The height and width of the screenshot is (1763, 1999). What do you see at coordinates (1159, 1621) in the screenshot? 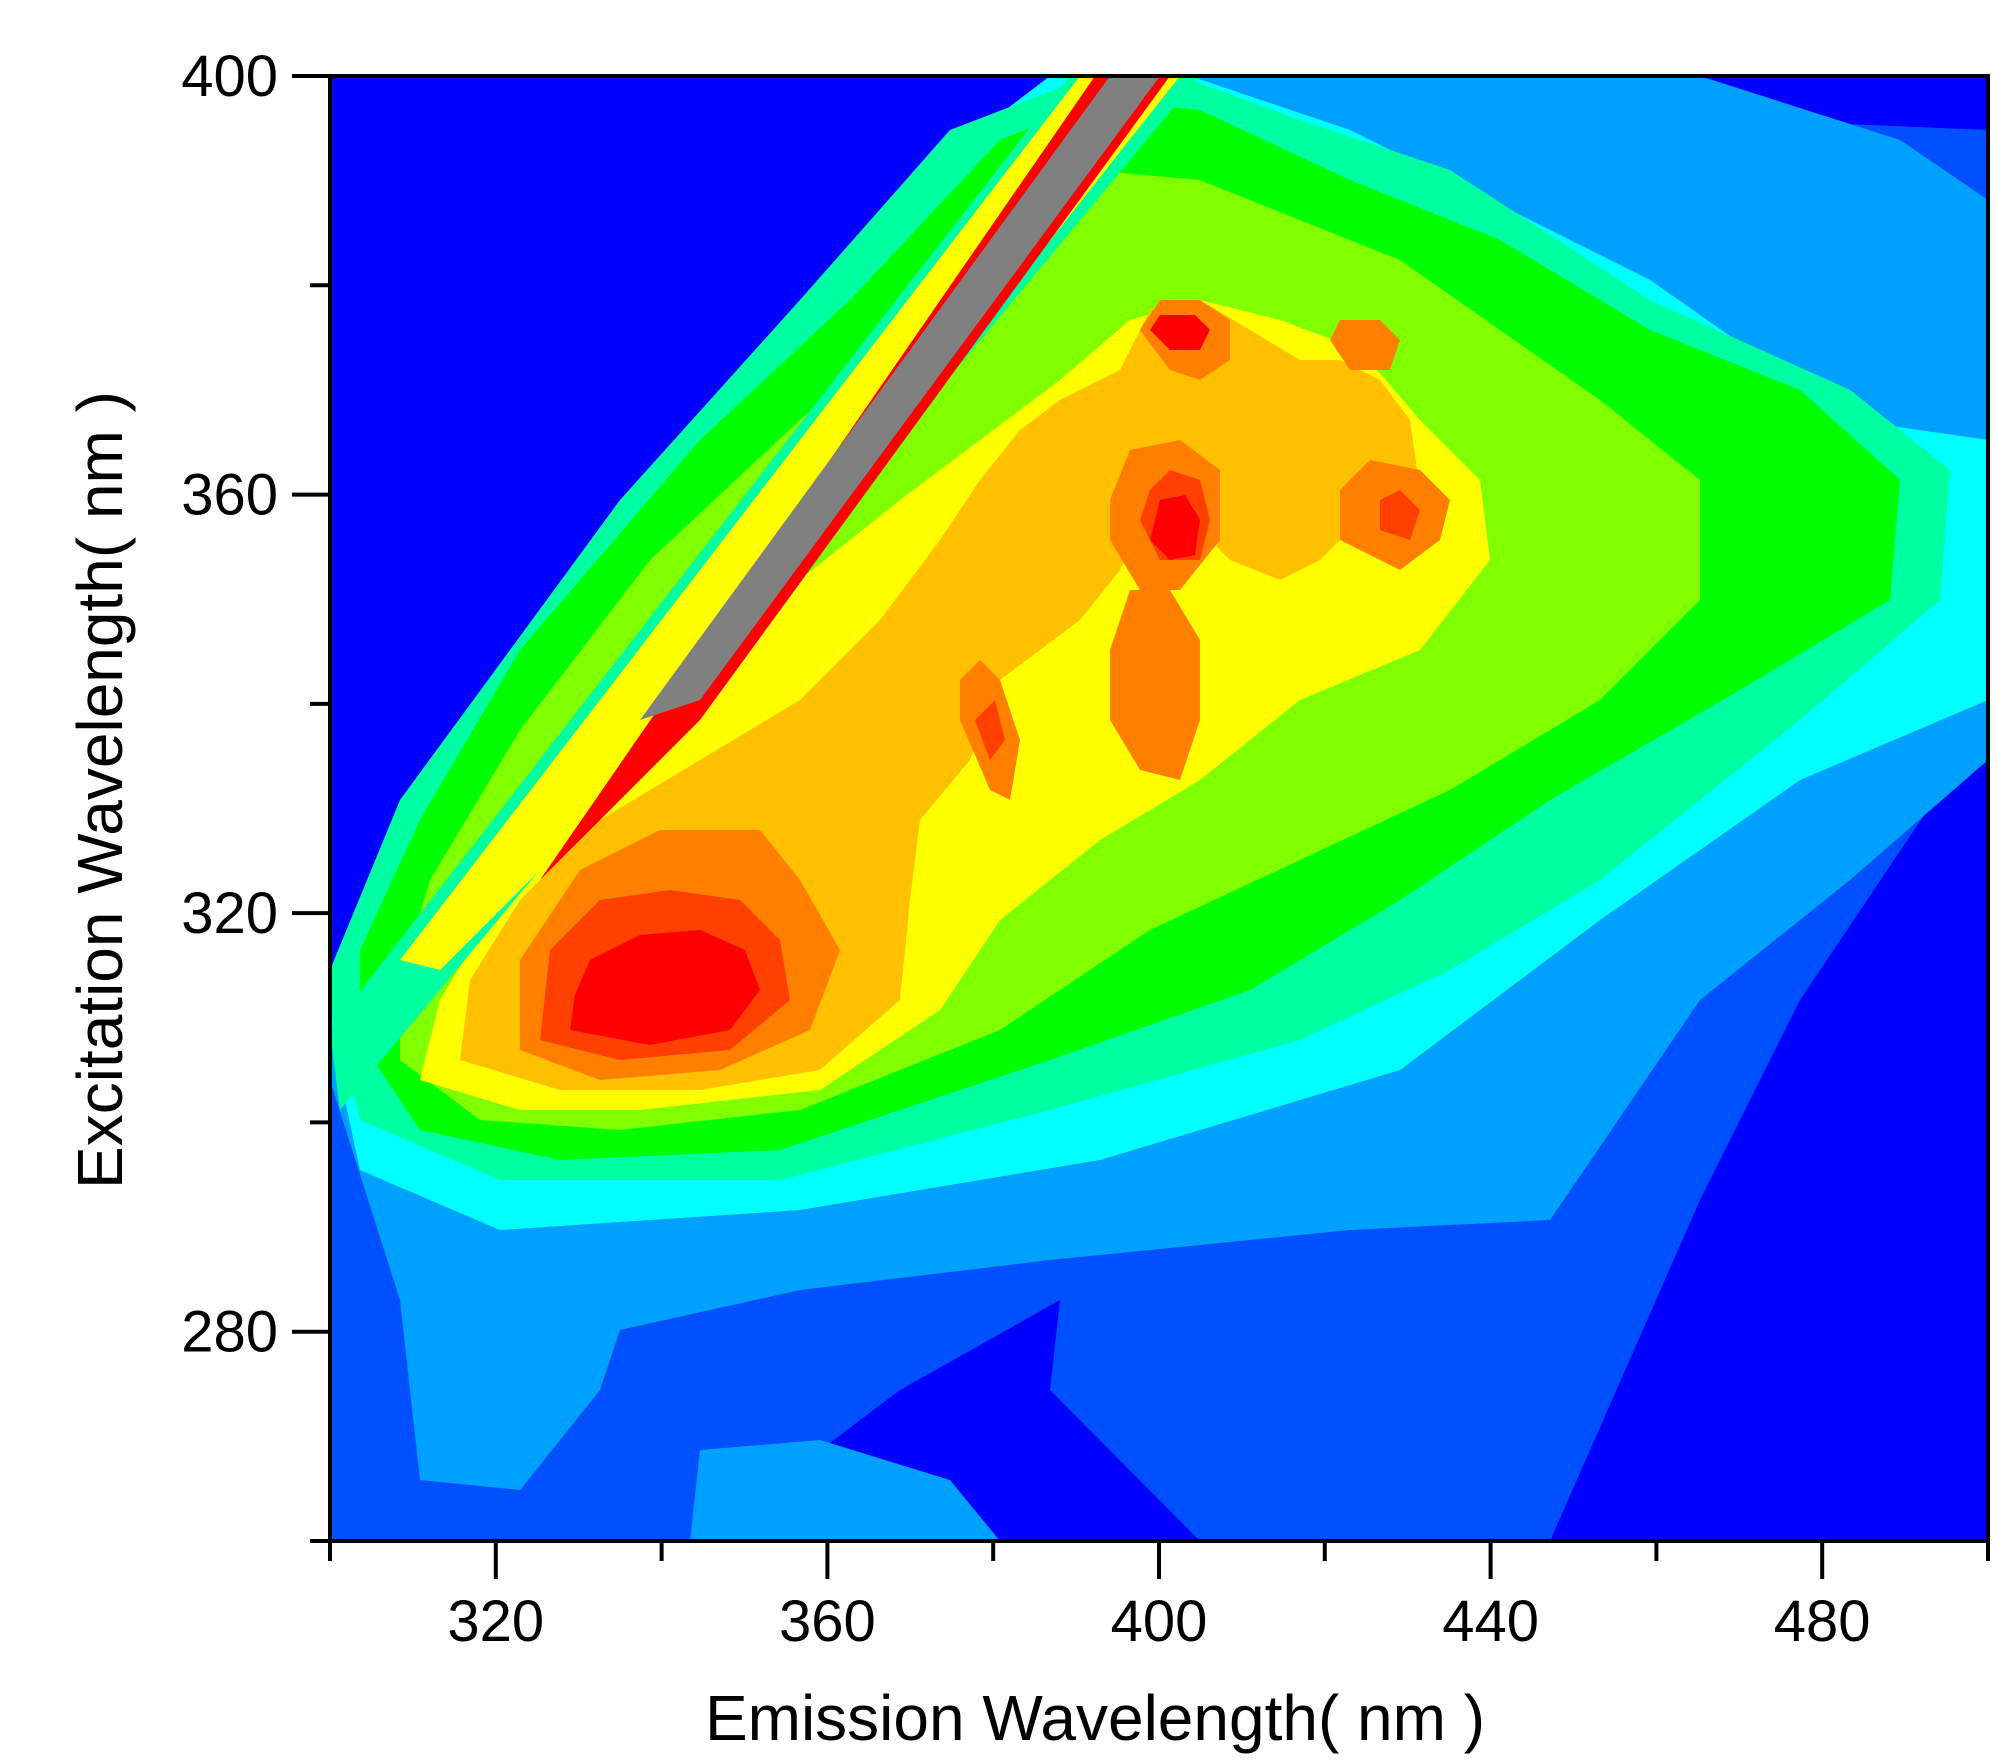
I see `x-tick-label: 400` at bounding box center [1159, 1621].